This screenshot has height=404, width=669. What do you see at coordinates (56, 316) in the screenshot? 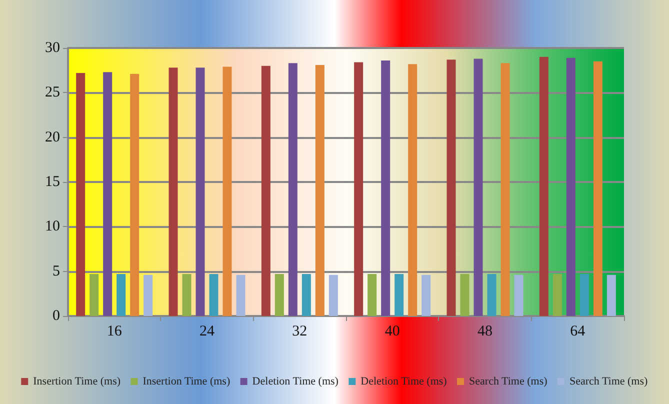
I see `y-tick-label: 0` at bounding box center [56, 316].